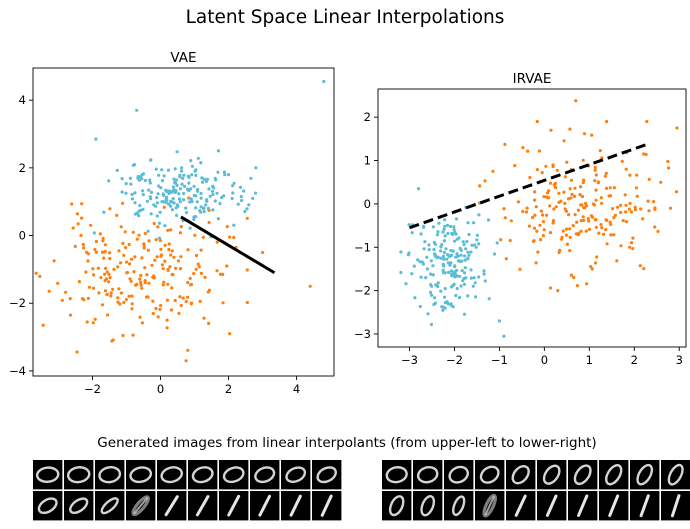  I want to click on x-tick-label: −1, so click(499, 360).